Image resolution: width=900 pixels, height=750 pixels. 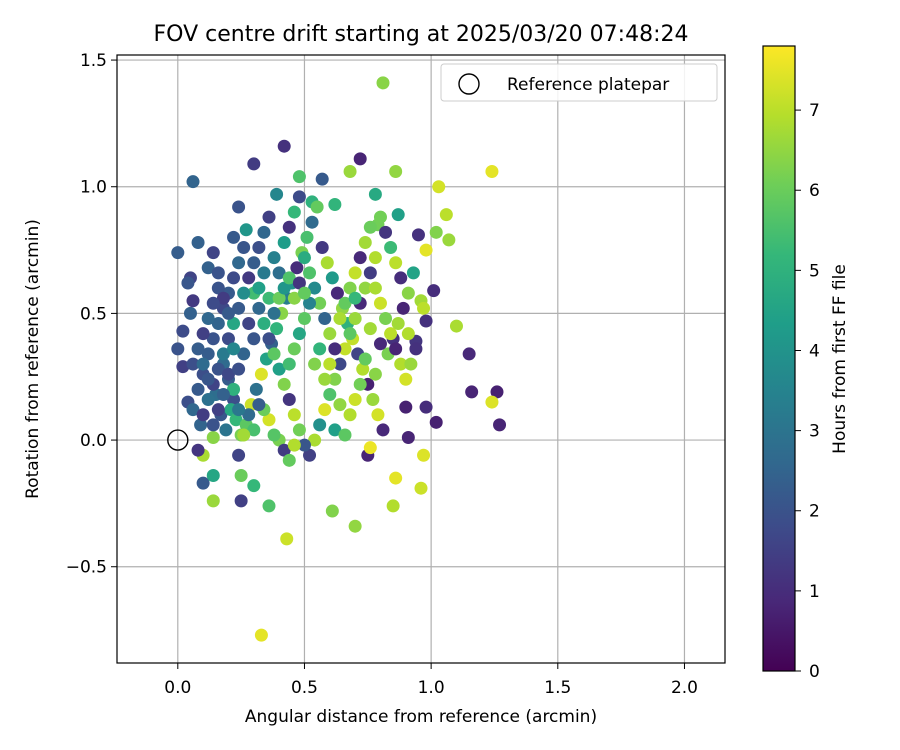 I want to click on legend-marker-reference, so click(x=469, y=84).